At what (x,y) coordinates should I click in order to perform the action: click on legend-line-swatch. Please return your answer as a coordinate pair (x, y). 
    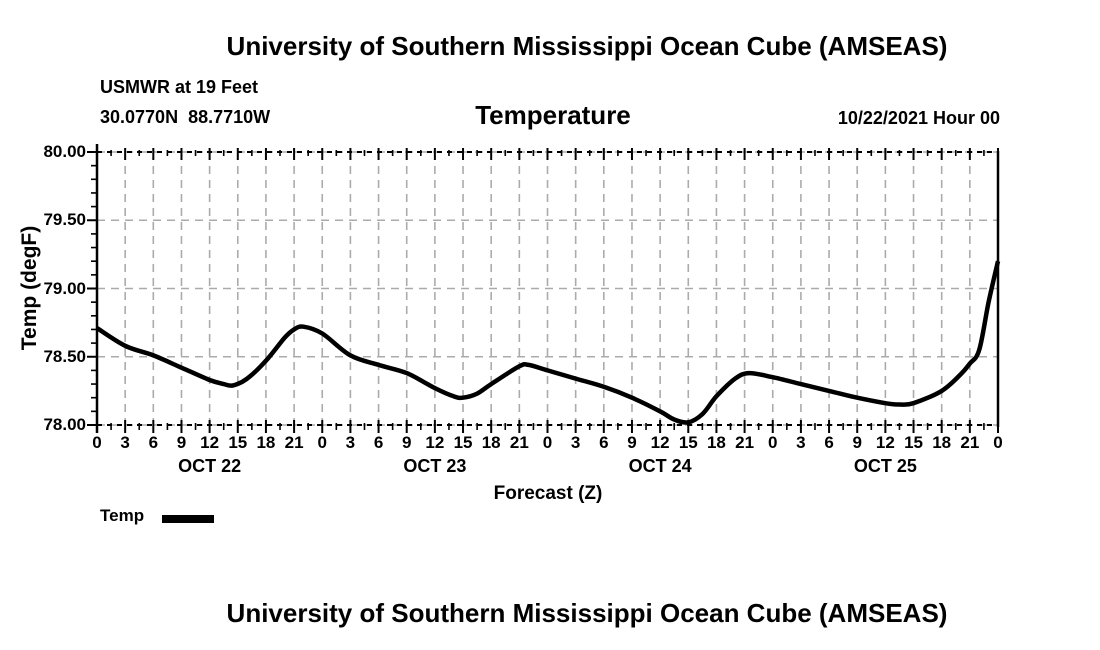
    Looking at the image, I should click on (188, 519).